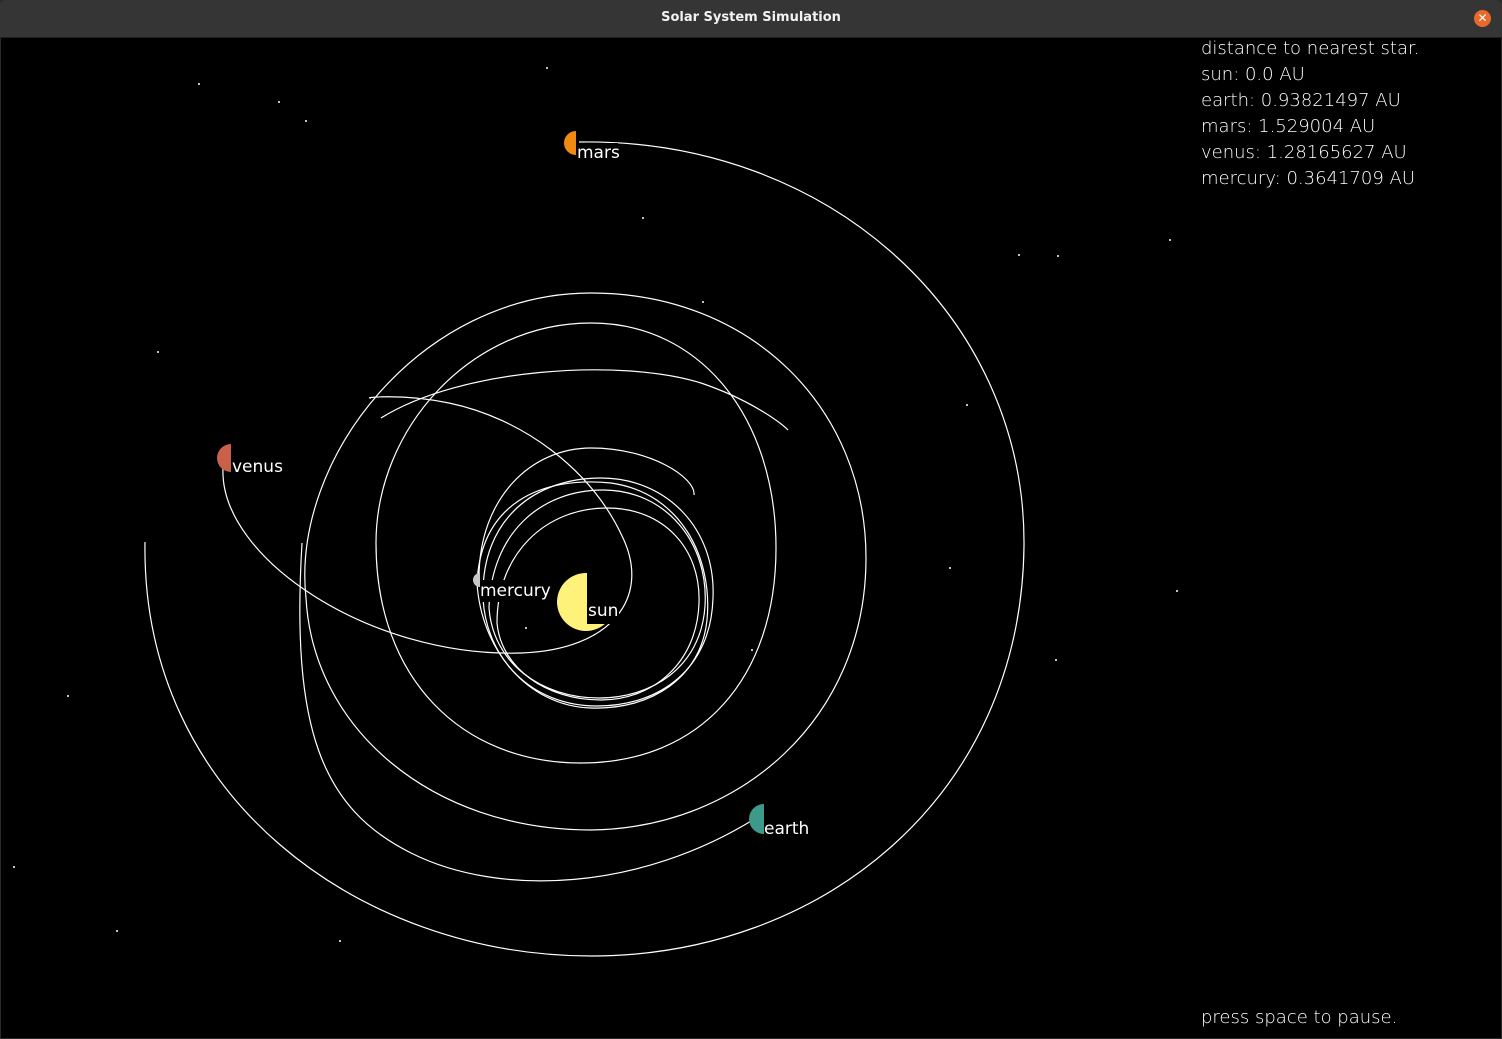 The width and height of the screenshot is (1502, 1039). I want to click on window-title: Solar System Simulation, so click(751, 17).